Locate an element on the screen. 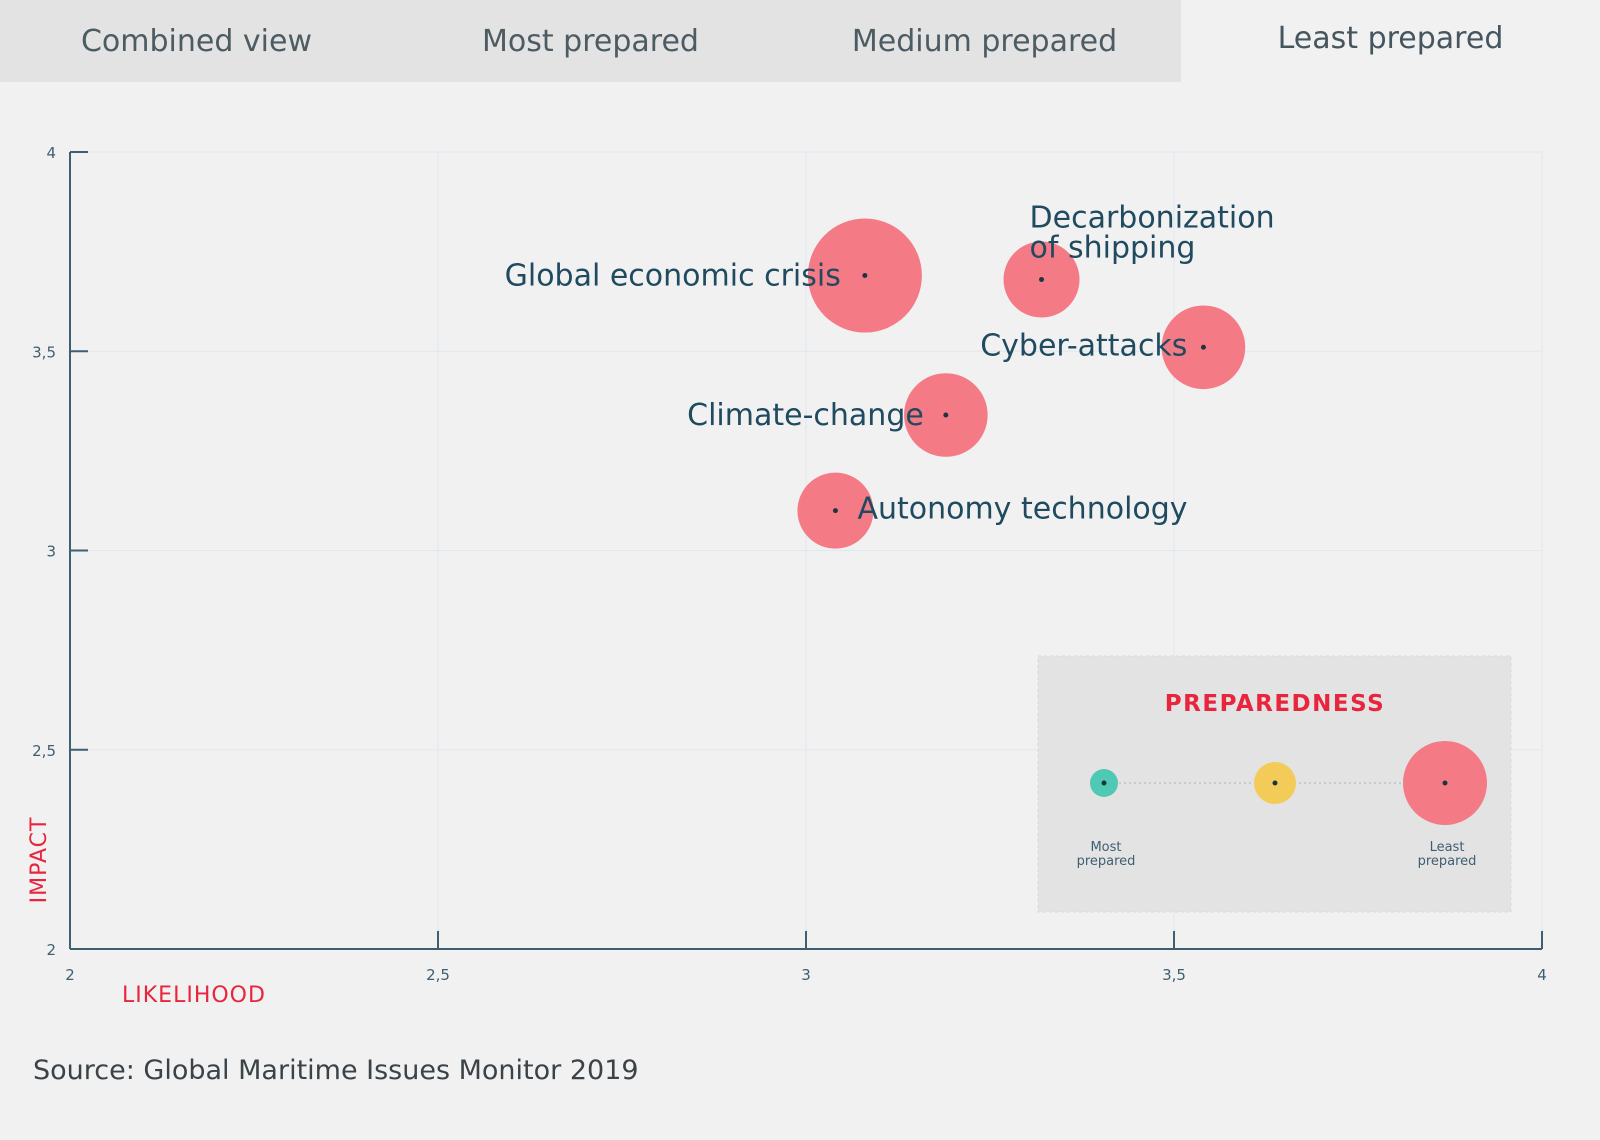 Image resolution: width=1600 pixels, height=1140 pixels. x-axis-title: LIKELIHOOD is located at coordinates (194, 995).